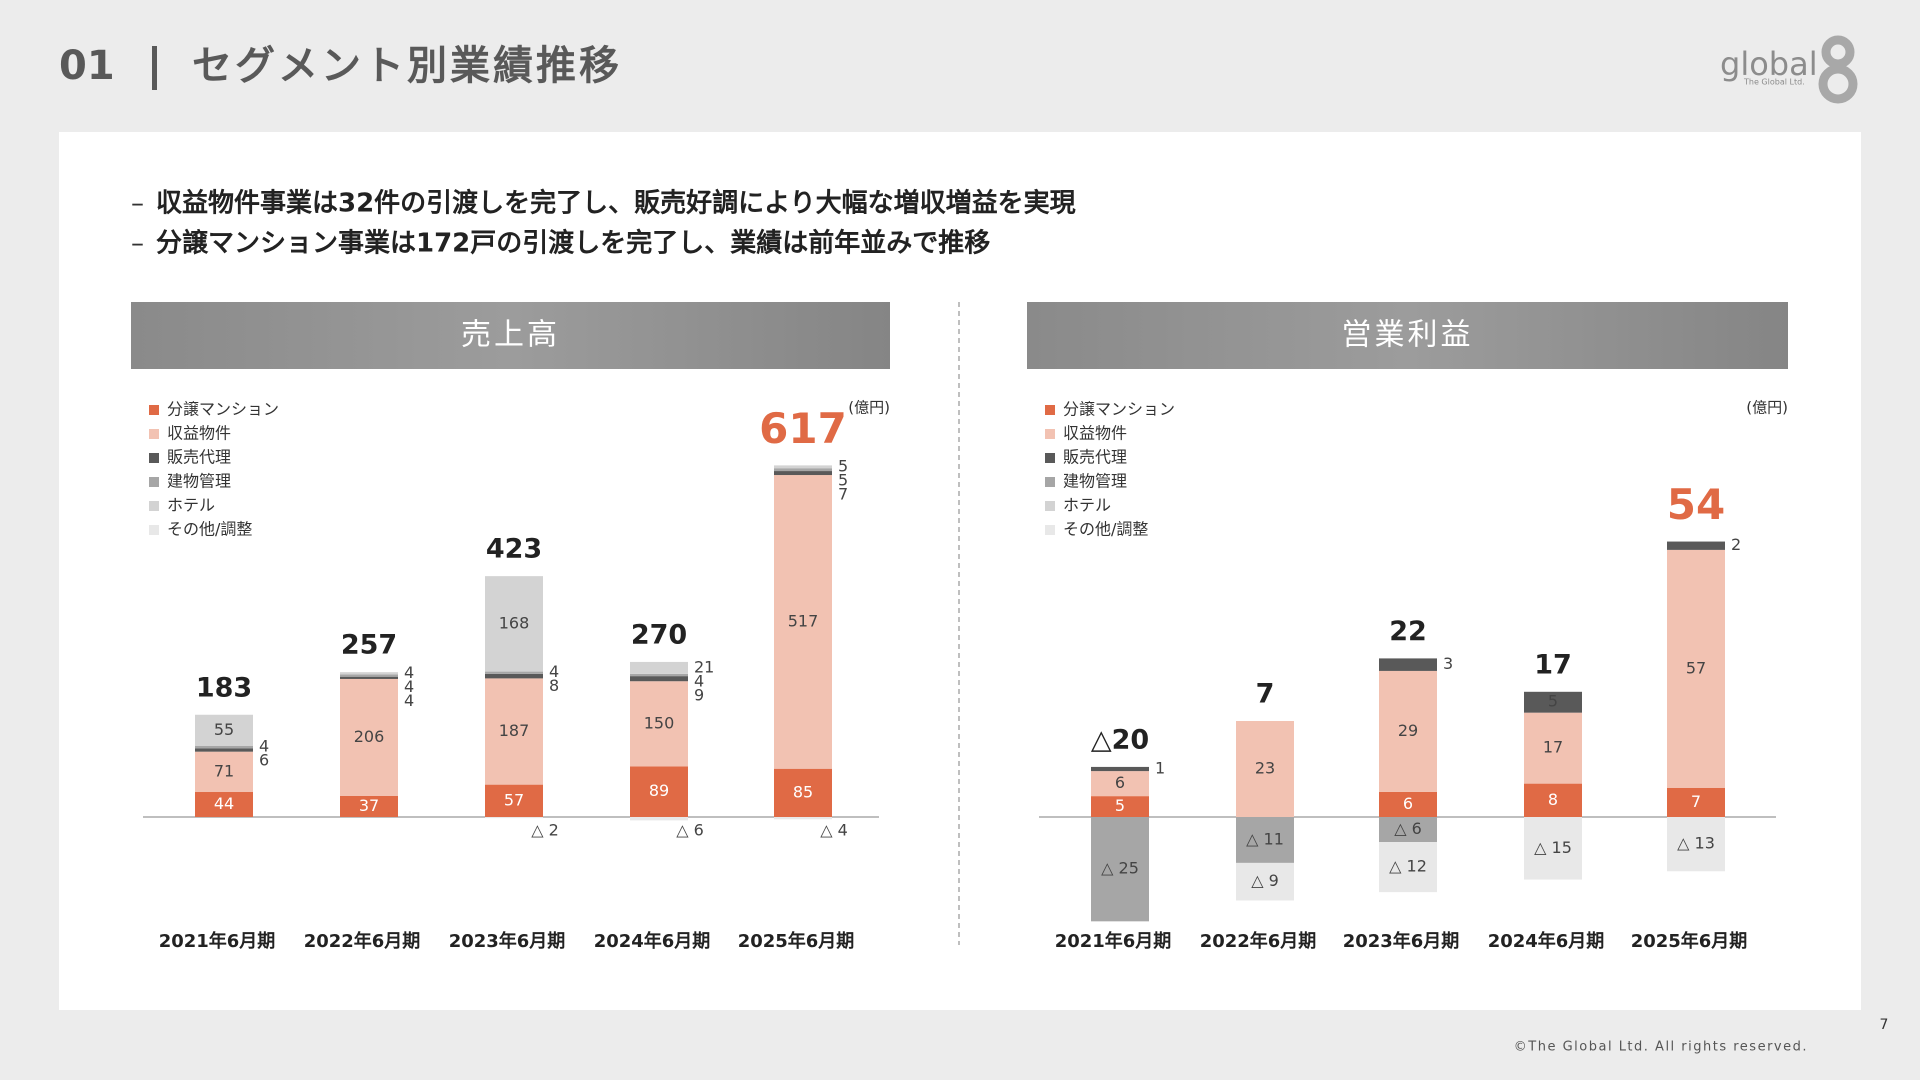  I want to click on value-label: 23, so click(1265, 768).